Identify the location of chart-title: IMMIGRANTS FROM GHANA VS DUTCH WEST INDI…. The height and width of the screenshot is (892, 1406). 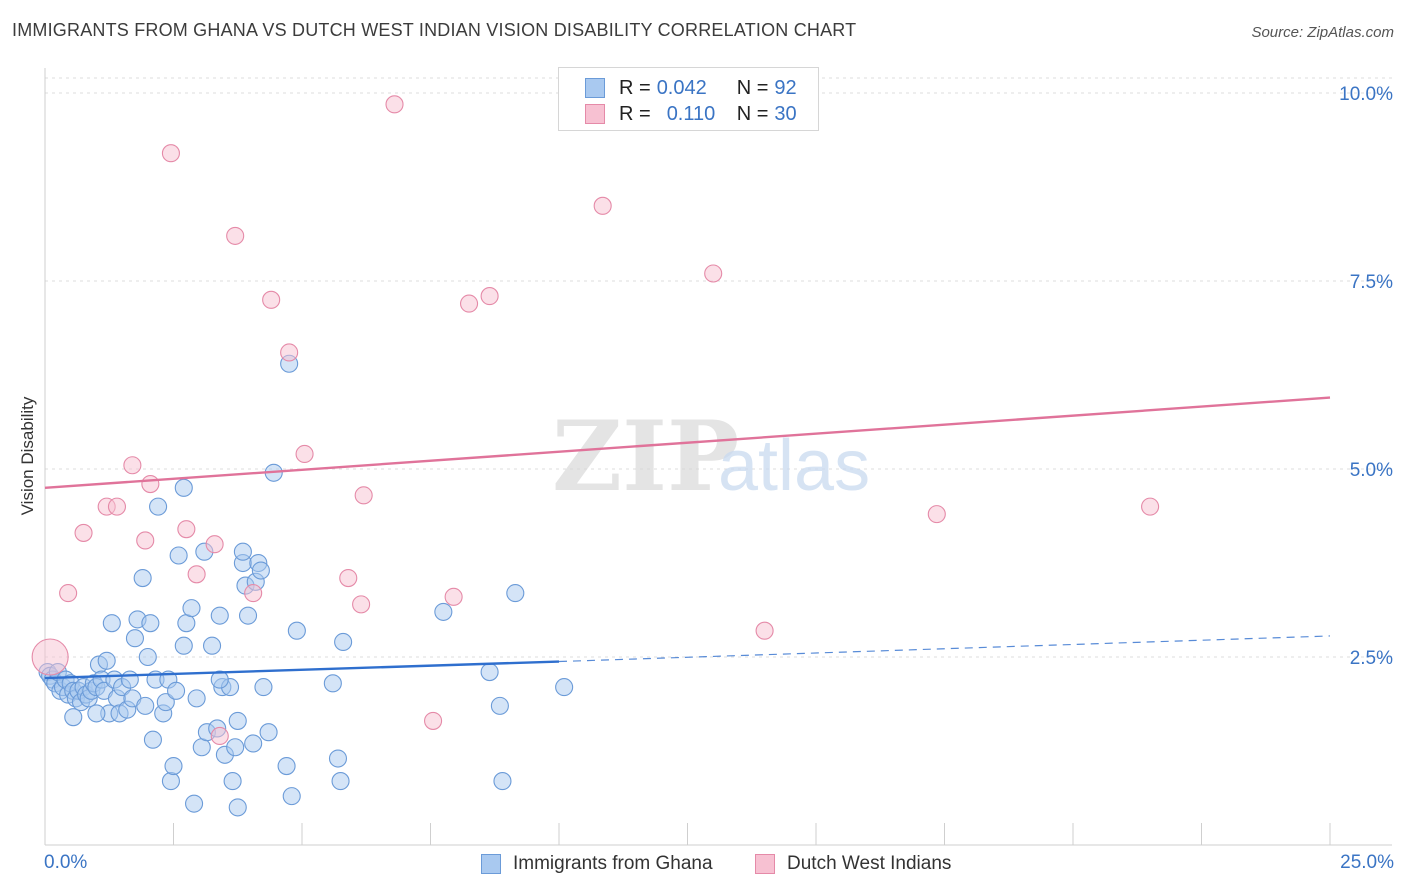
(434, 30).